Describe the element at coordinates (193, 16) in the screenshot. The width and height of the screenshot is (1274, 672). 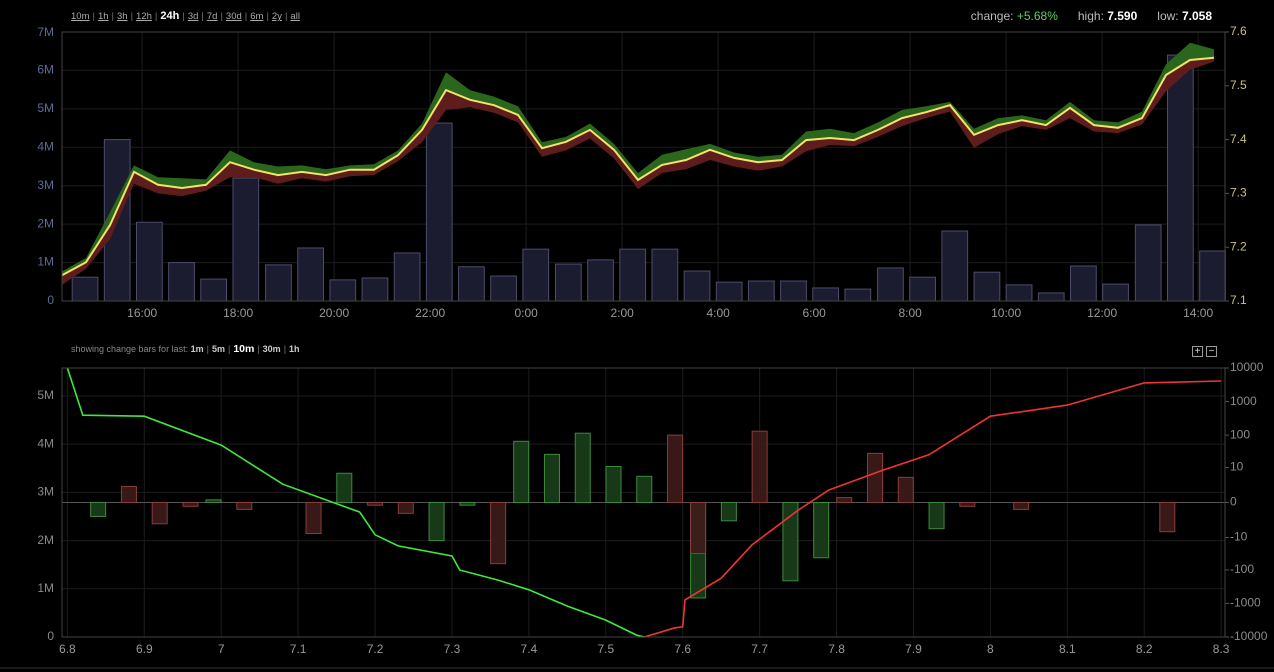
I see `range-link: 3d` at that location.